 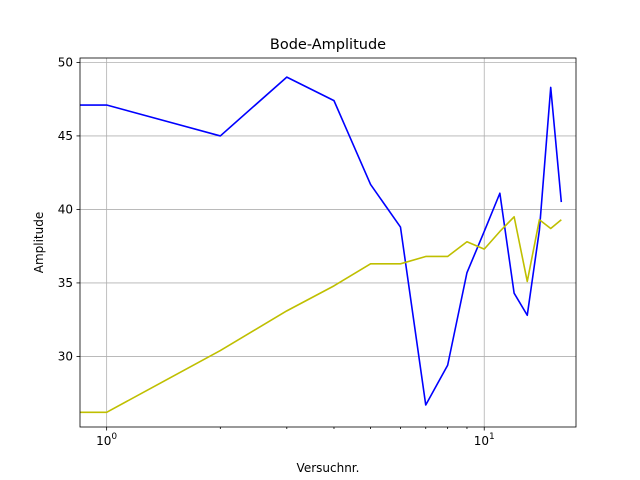 I want to click on y-tick-label: 45, so click(x=65, y=136).